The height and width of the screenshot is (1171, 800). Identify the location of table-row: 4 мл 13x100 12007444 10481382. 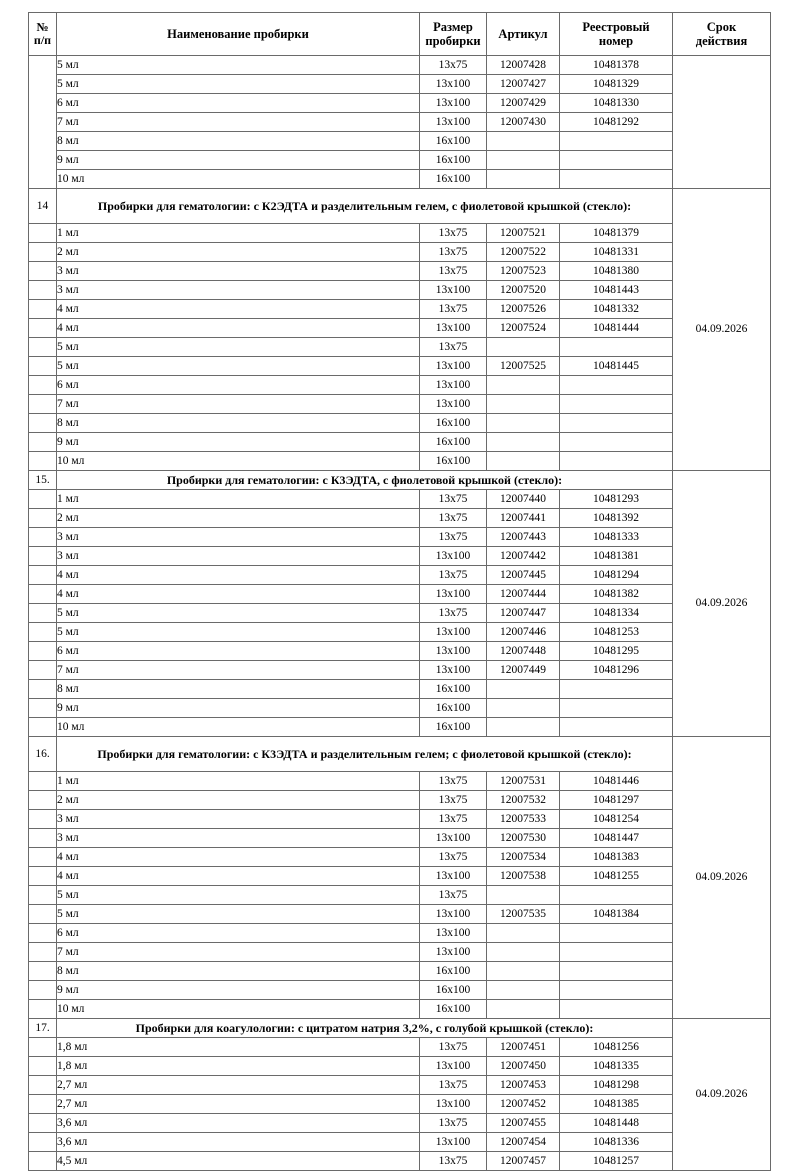
(399, 594).